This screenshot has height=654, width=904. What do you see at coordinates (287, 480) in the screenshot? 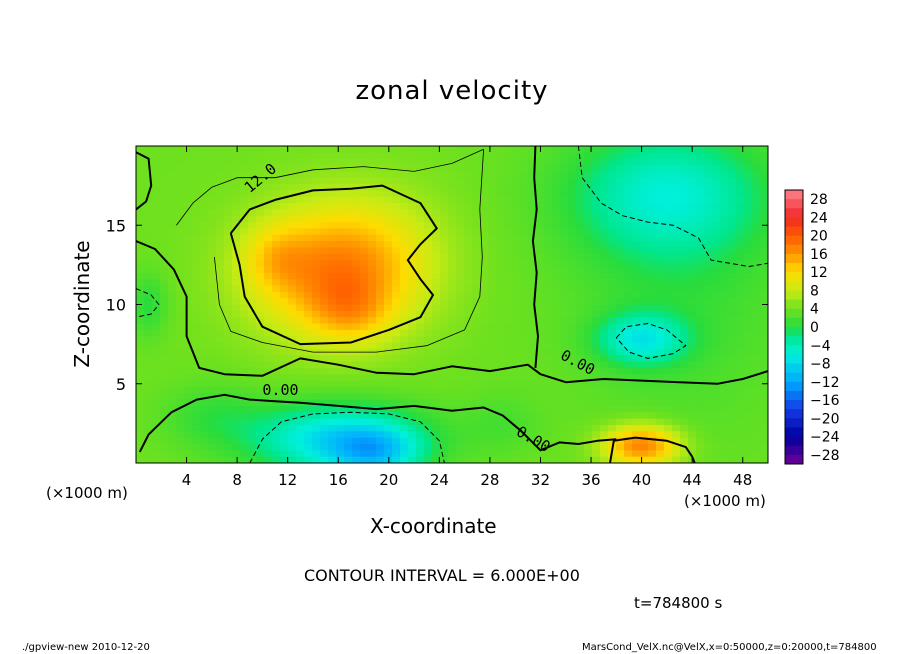
I see `x-tick-label: 12` at bounding box center [287, 480].